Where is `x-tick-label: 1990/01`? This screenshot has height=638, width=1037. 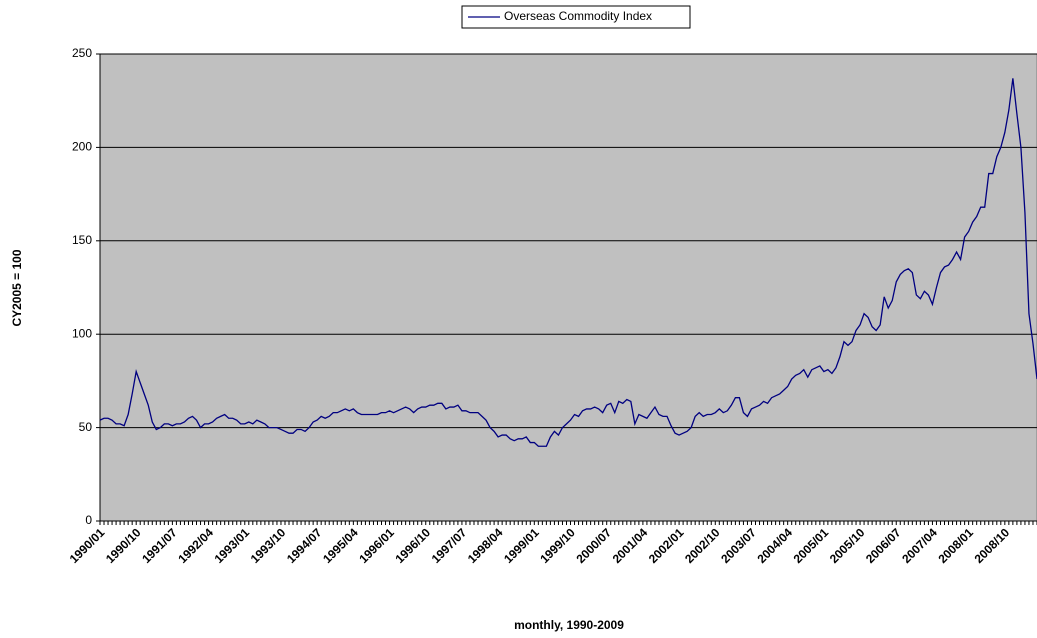 x-tick-label: 1990/01 is located at coordinates (87, 545).